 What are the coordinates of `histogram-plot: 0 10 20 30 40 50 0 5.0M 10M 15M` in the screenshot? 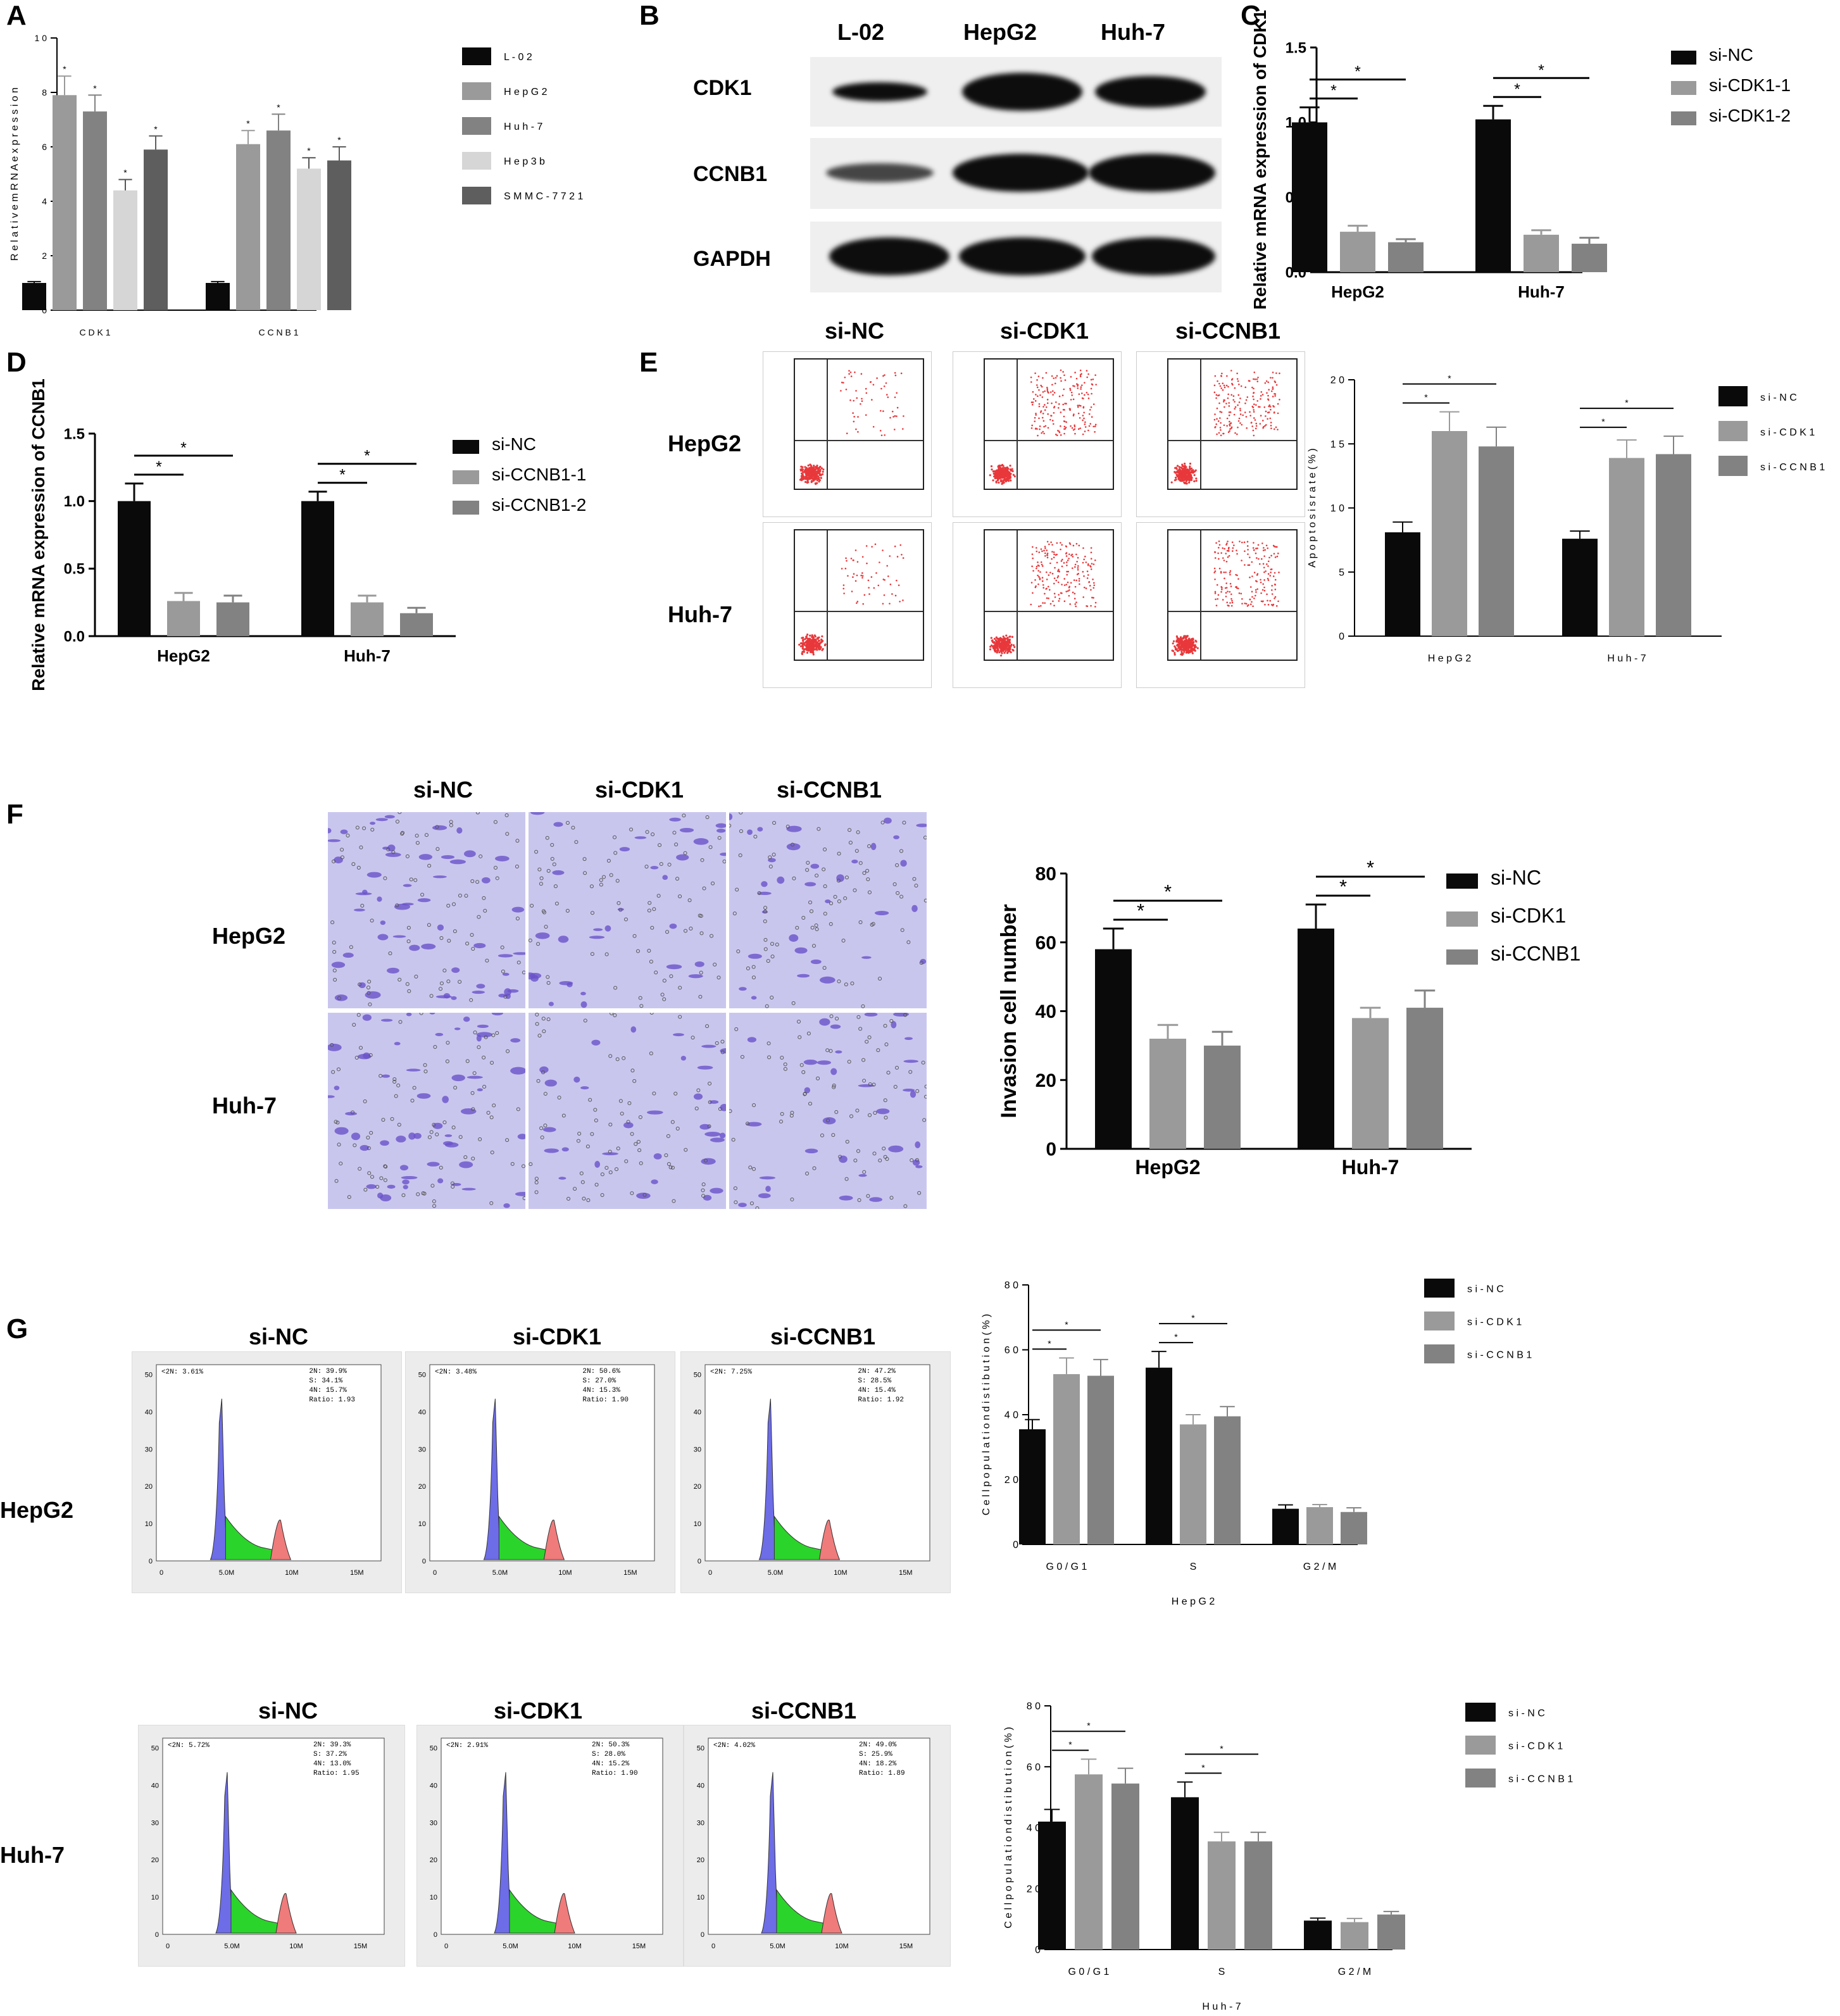 It's located at (546, 1843).